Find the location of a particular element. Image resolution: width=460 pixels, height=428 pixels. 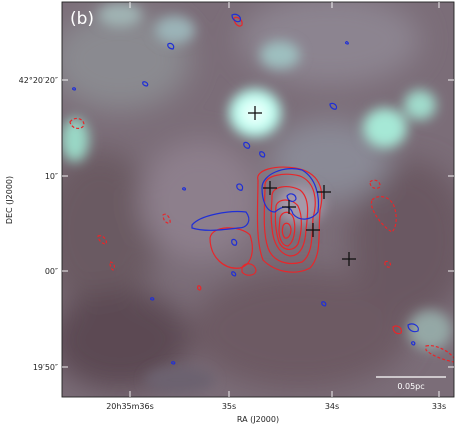

panel-label: (b) is located at coordinates (82, 19).